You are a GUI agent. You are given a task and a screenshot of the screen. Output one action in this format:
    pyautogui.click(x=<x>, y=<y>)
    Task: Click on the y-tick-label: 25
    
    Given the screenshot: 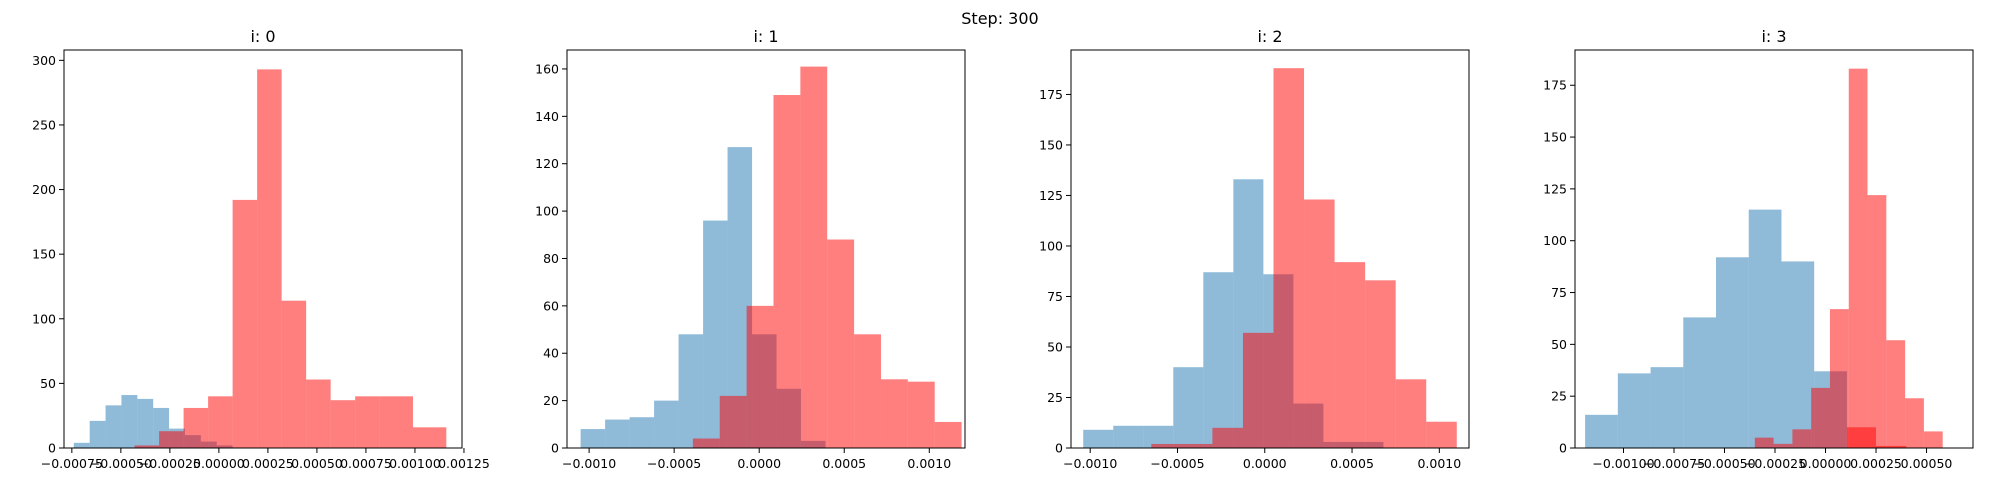 What is the action you would take?
    pyautogui.click(x=1559, y=396)
    